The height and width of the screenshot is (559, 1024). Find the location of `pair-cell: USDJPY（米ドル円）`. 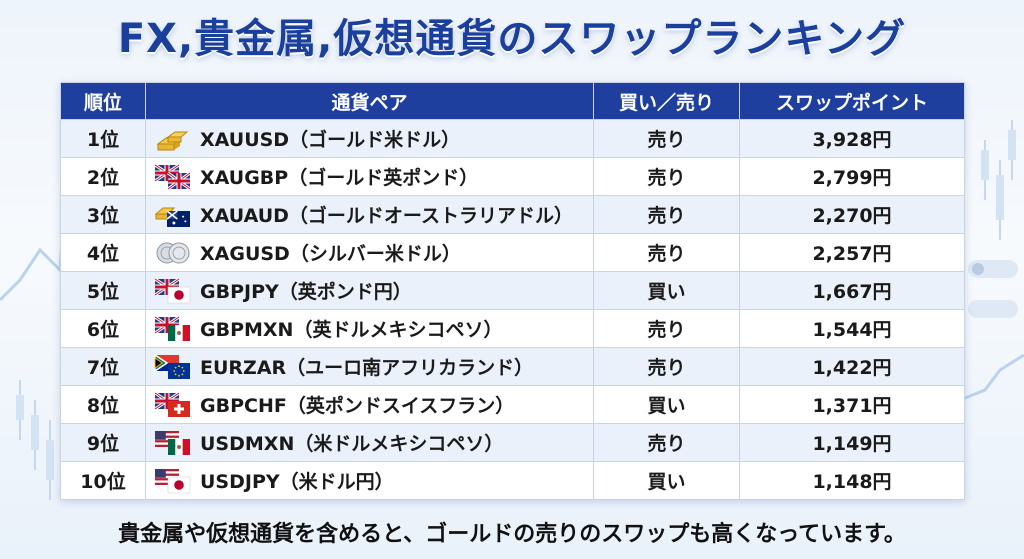

pair-cell: USDJPY（米ドル円） is located at coordinates (369, 480).